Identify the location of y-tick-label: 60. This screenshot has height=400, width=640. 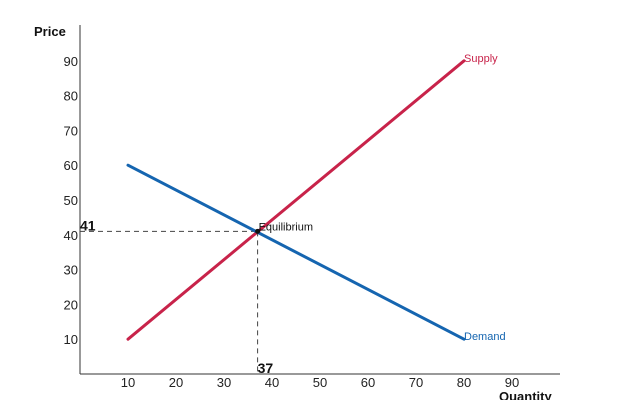
(71, 165).